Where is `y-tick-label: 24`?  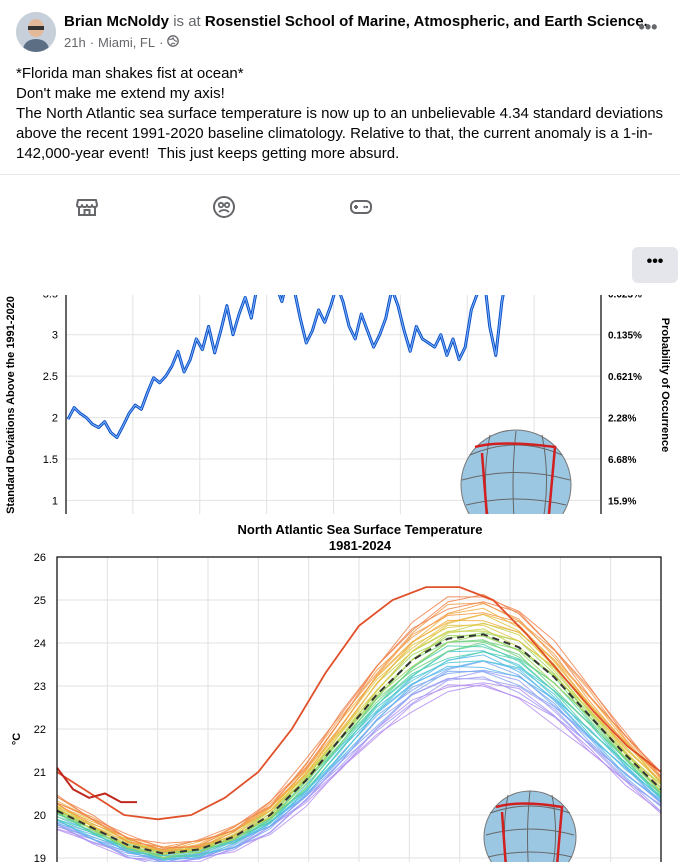 y-tick-label: 24 is located at coordinates (40, 644).